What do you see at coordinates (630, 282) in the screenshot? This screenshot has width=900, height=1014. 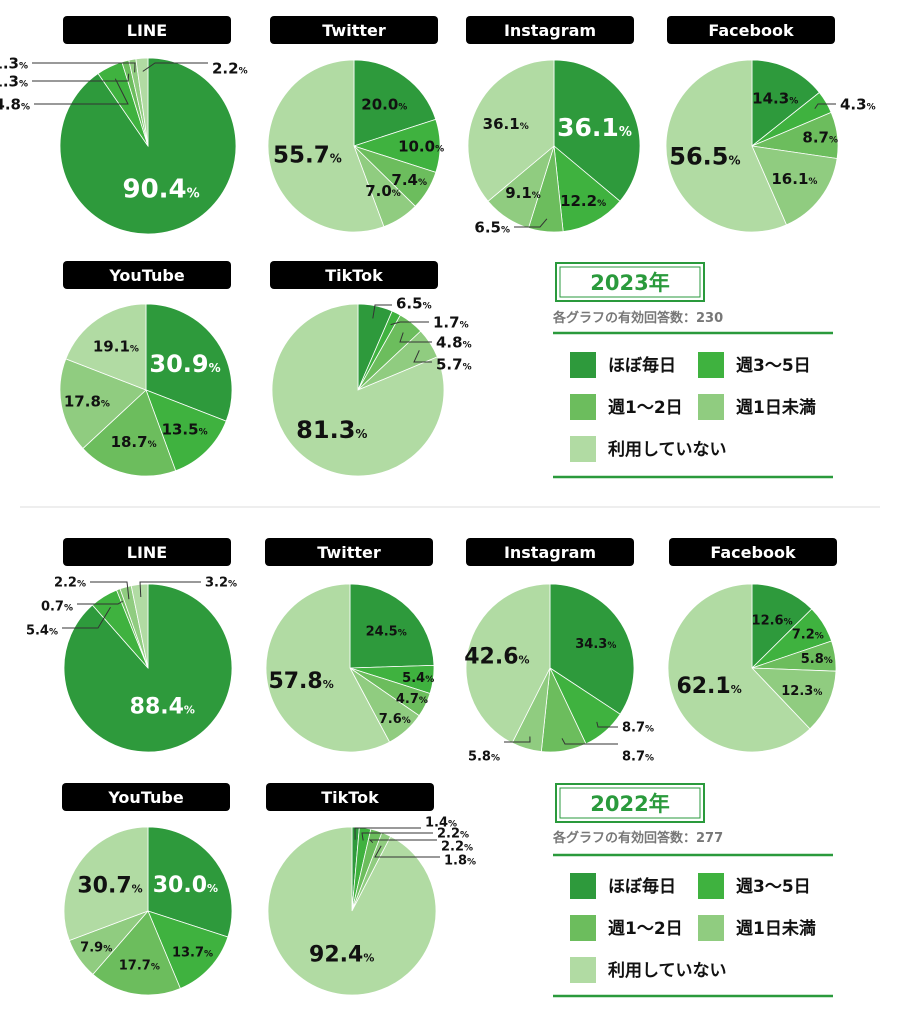 I see `year-badge-inner` at bounding box center [630, 282].